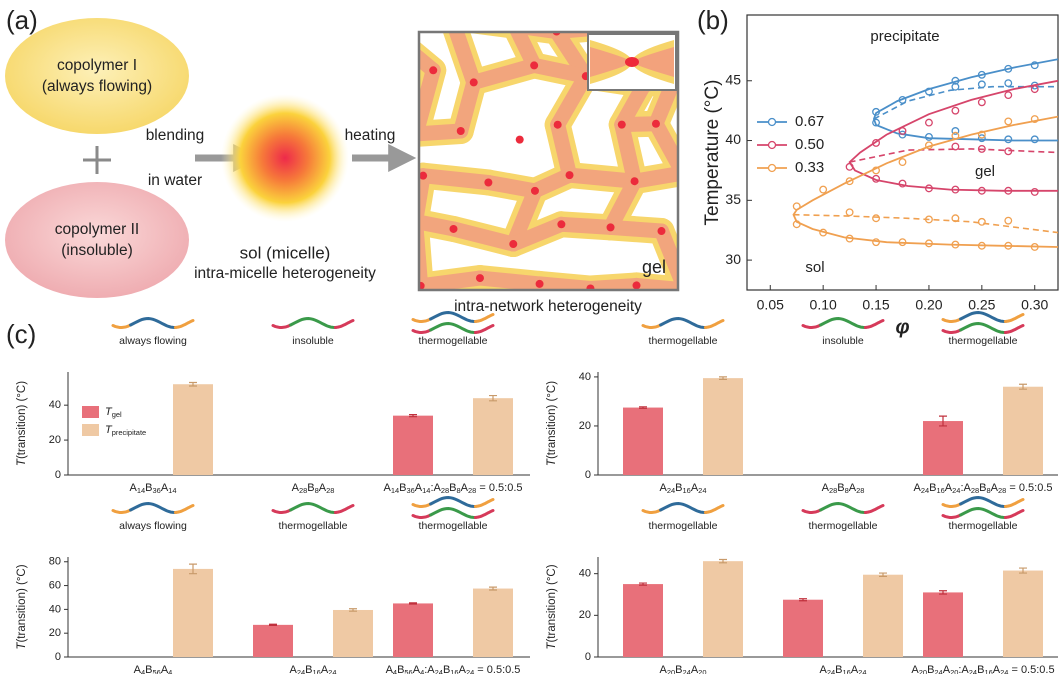  I want to click on inset, so click(632, 62).